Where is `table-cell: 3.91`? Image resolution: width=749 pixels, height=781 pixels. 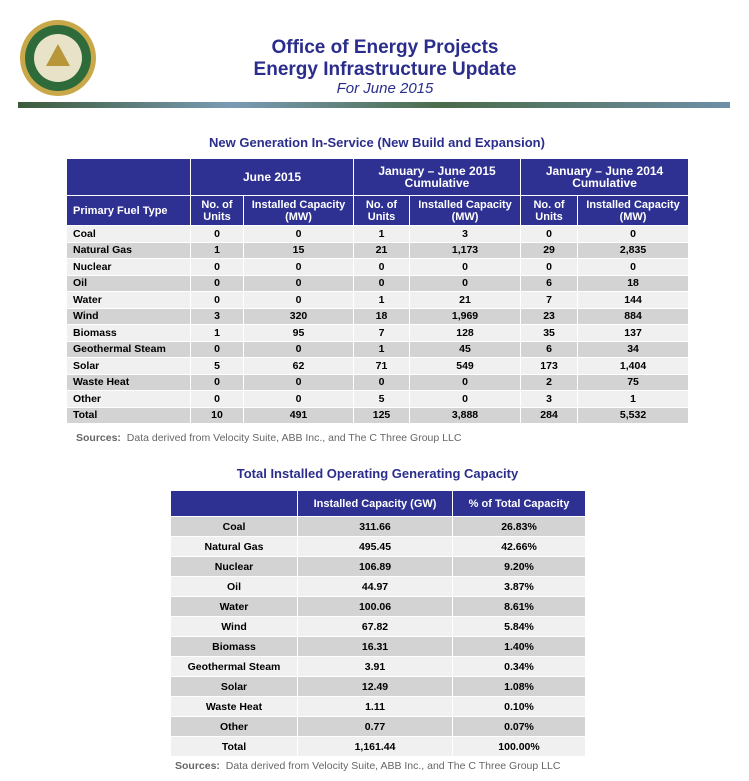
table-cell: 3.91 is located at coordinates (375, 666).